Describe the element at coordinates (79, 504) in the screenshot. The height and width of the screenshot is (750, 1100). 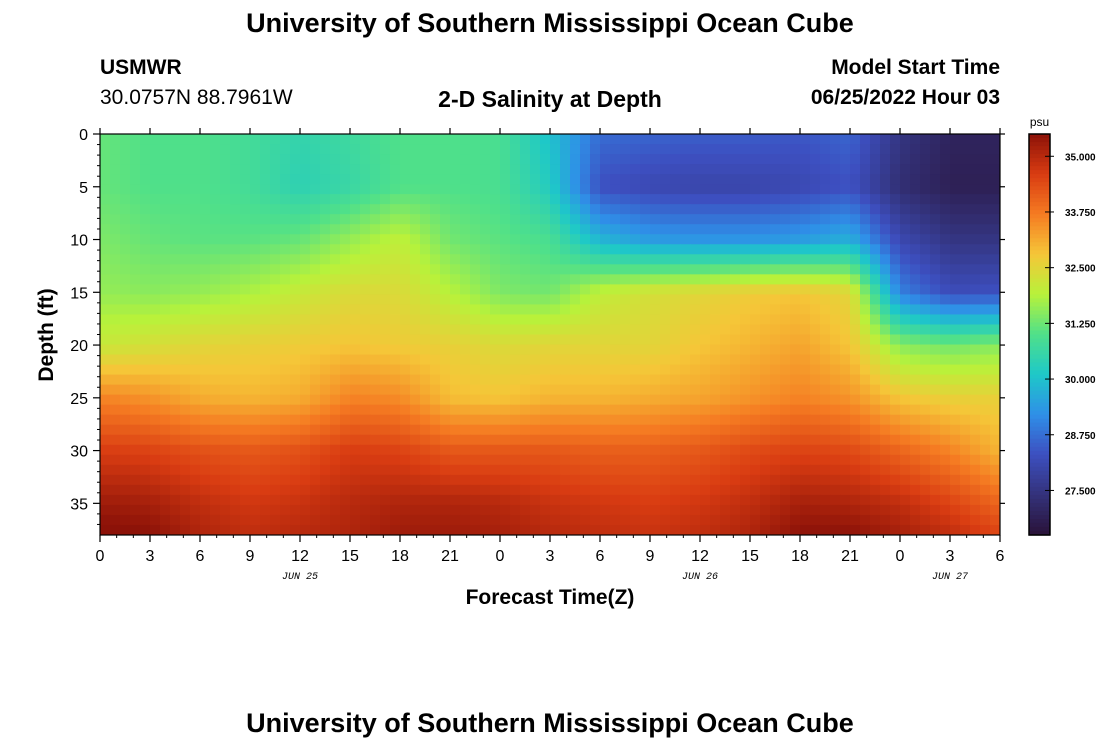
I see `y-tick-label: 35` at that location.